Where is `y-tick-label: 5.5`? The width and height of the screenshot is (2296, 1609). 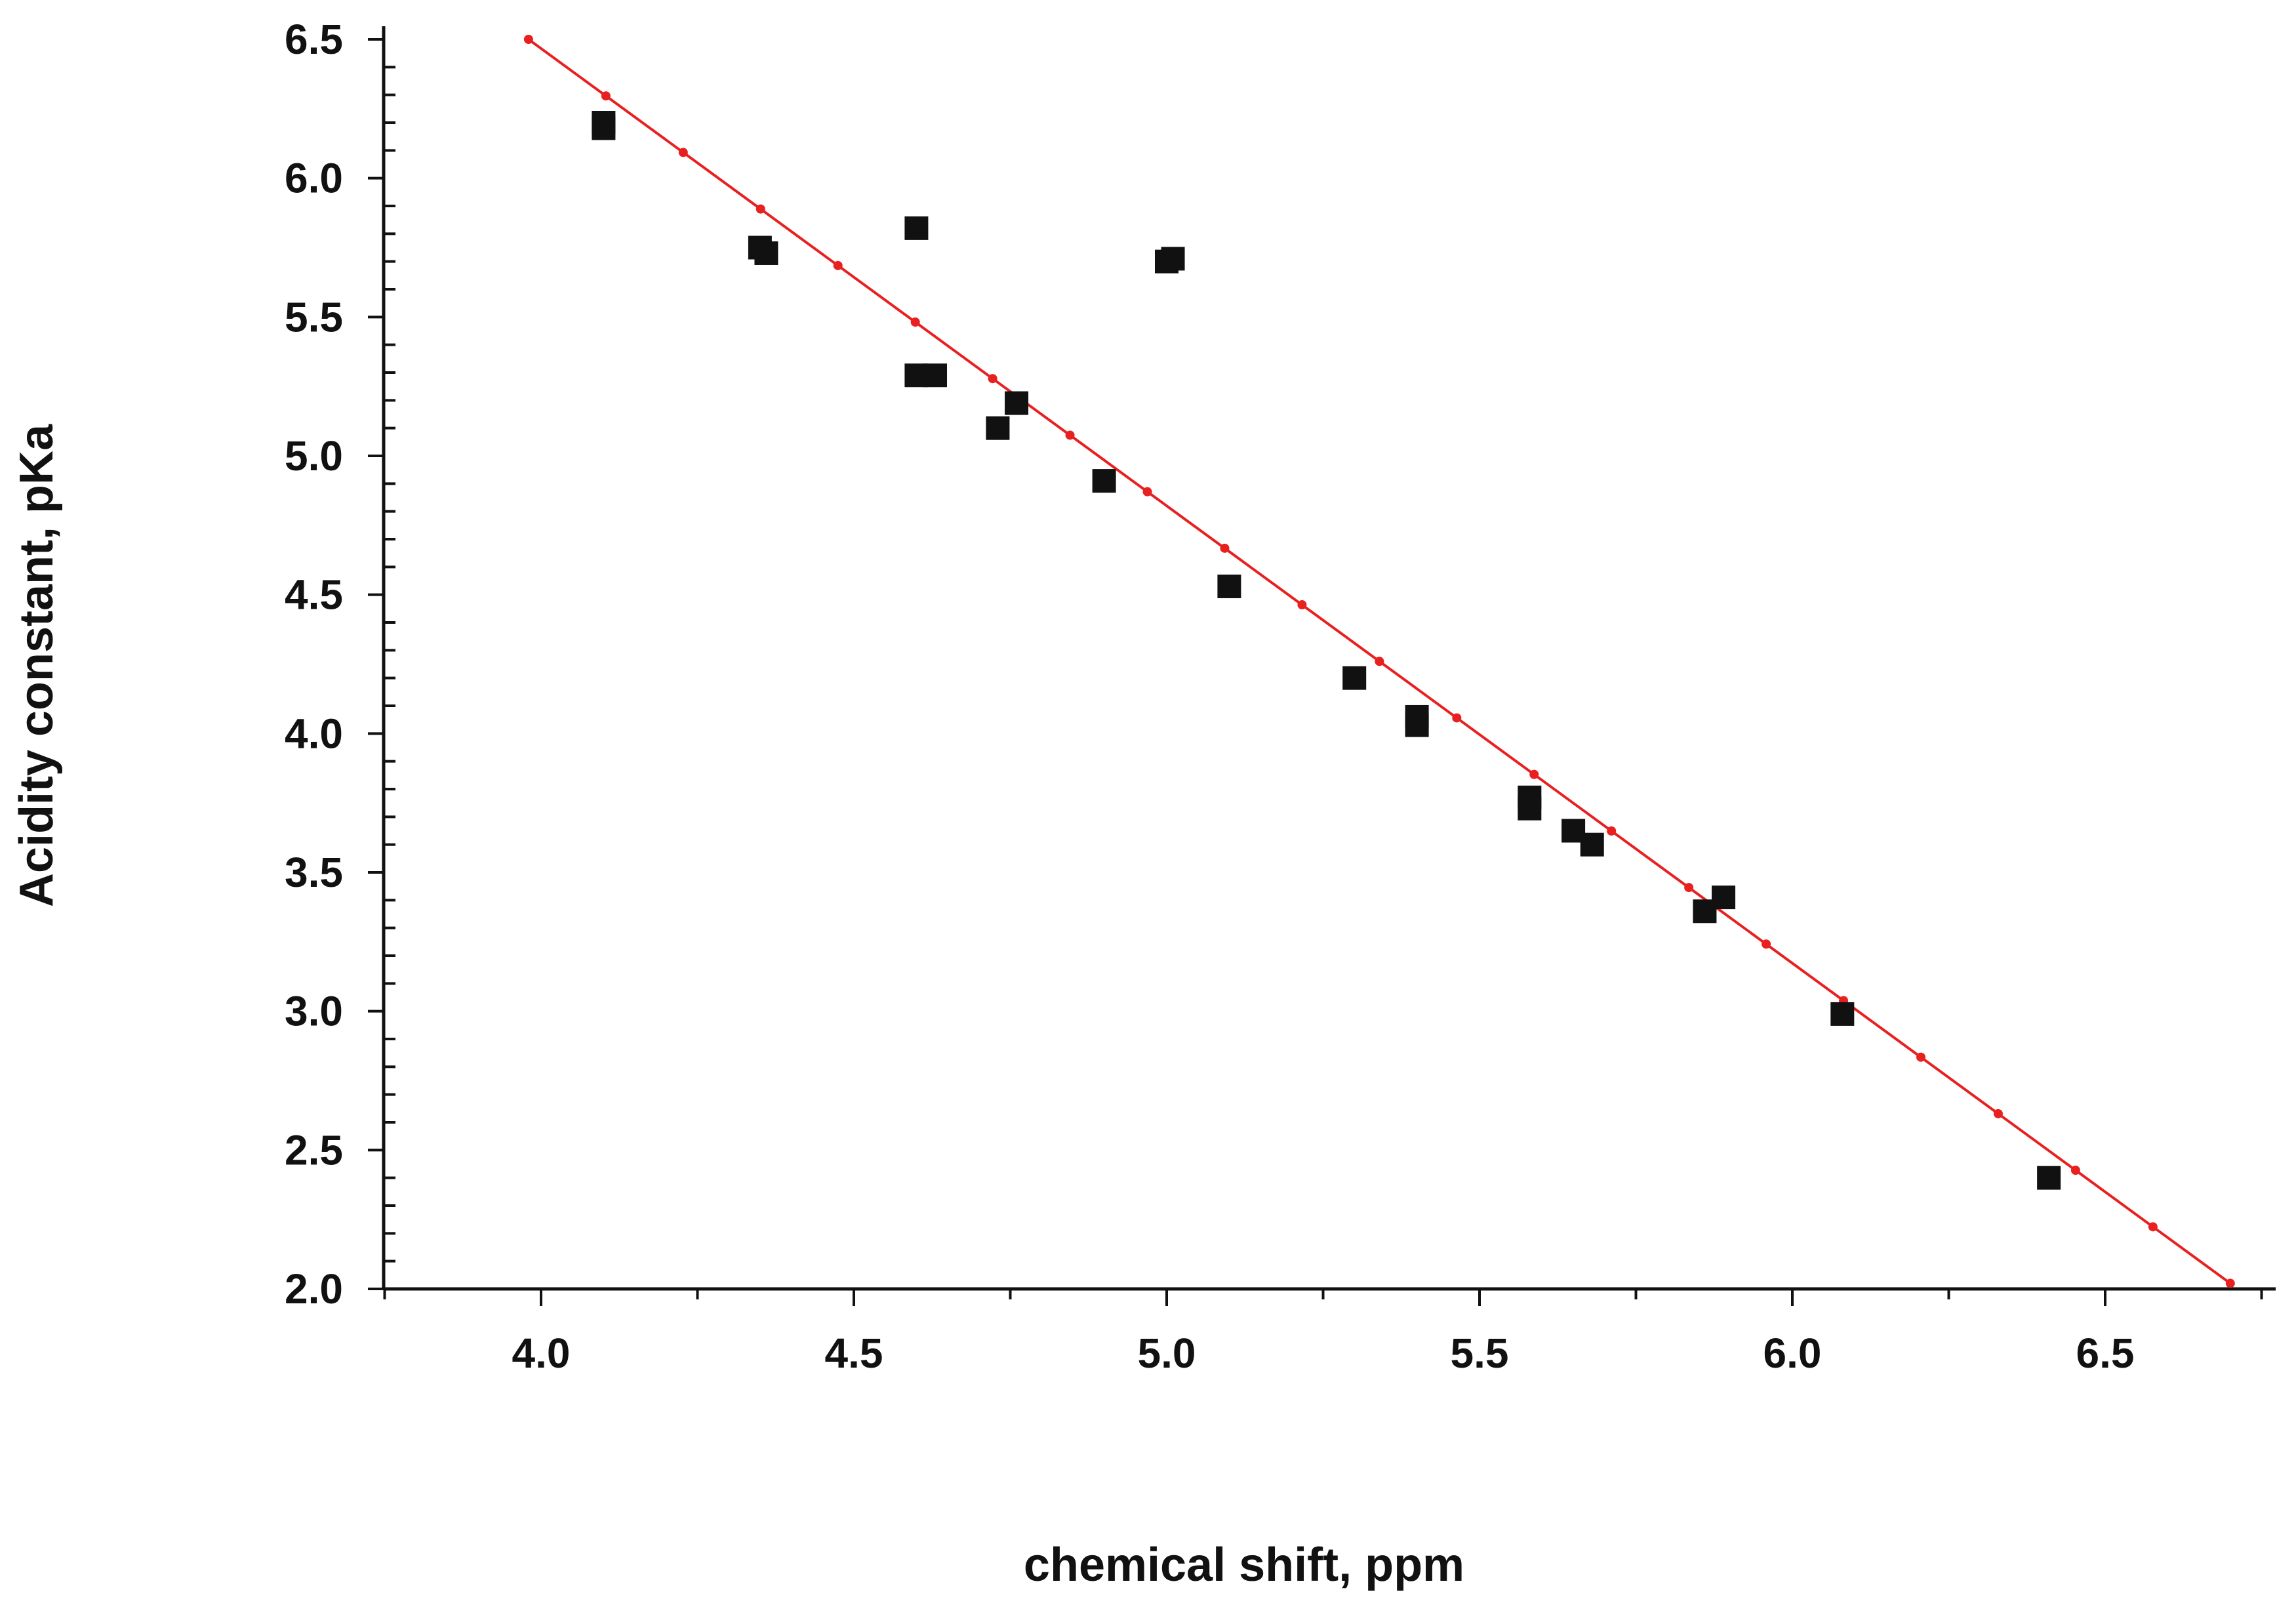 y-tick-label: 5.5 is located at coordinates (314, 316).